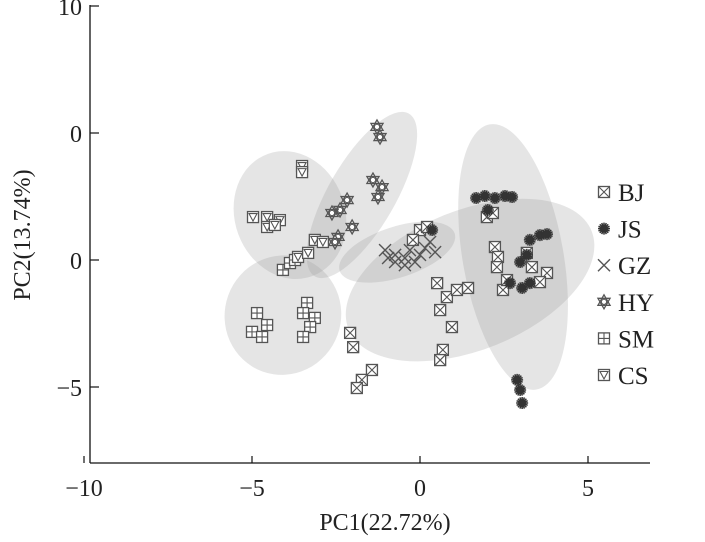  I want to click on legend-item-gz: GZ, so click(624, 266).